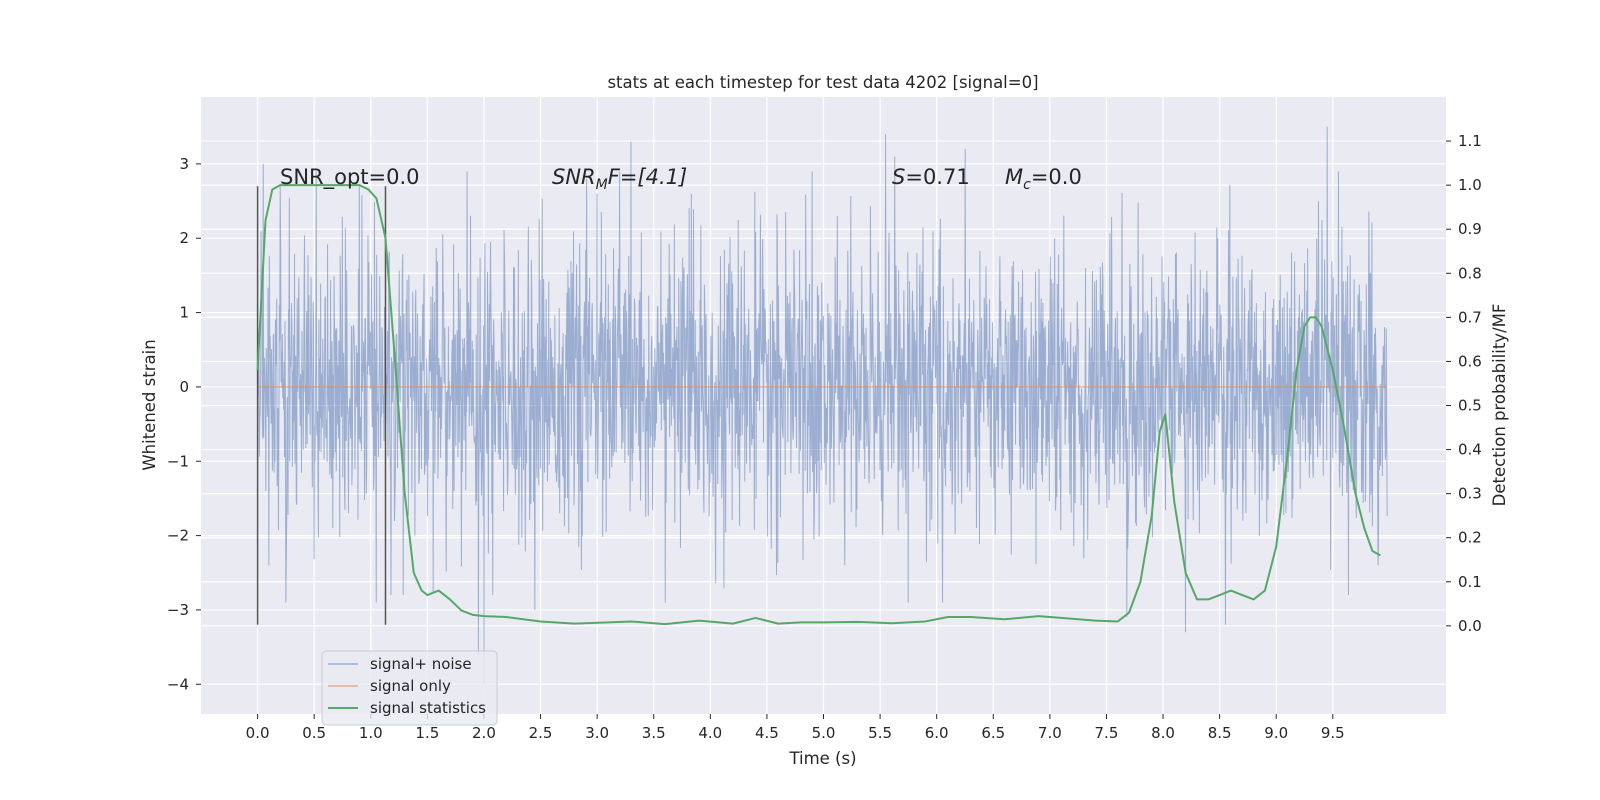  I want to click on x-tick-label: 0.5, so click(314, 733).